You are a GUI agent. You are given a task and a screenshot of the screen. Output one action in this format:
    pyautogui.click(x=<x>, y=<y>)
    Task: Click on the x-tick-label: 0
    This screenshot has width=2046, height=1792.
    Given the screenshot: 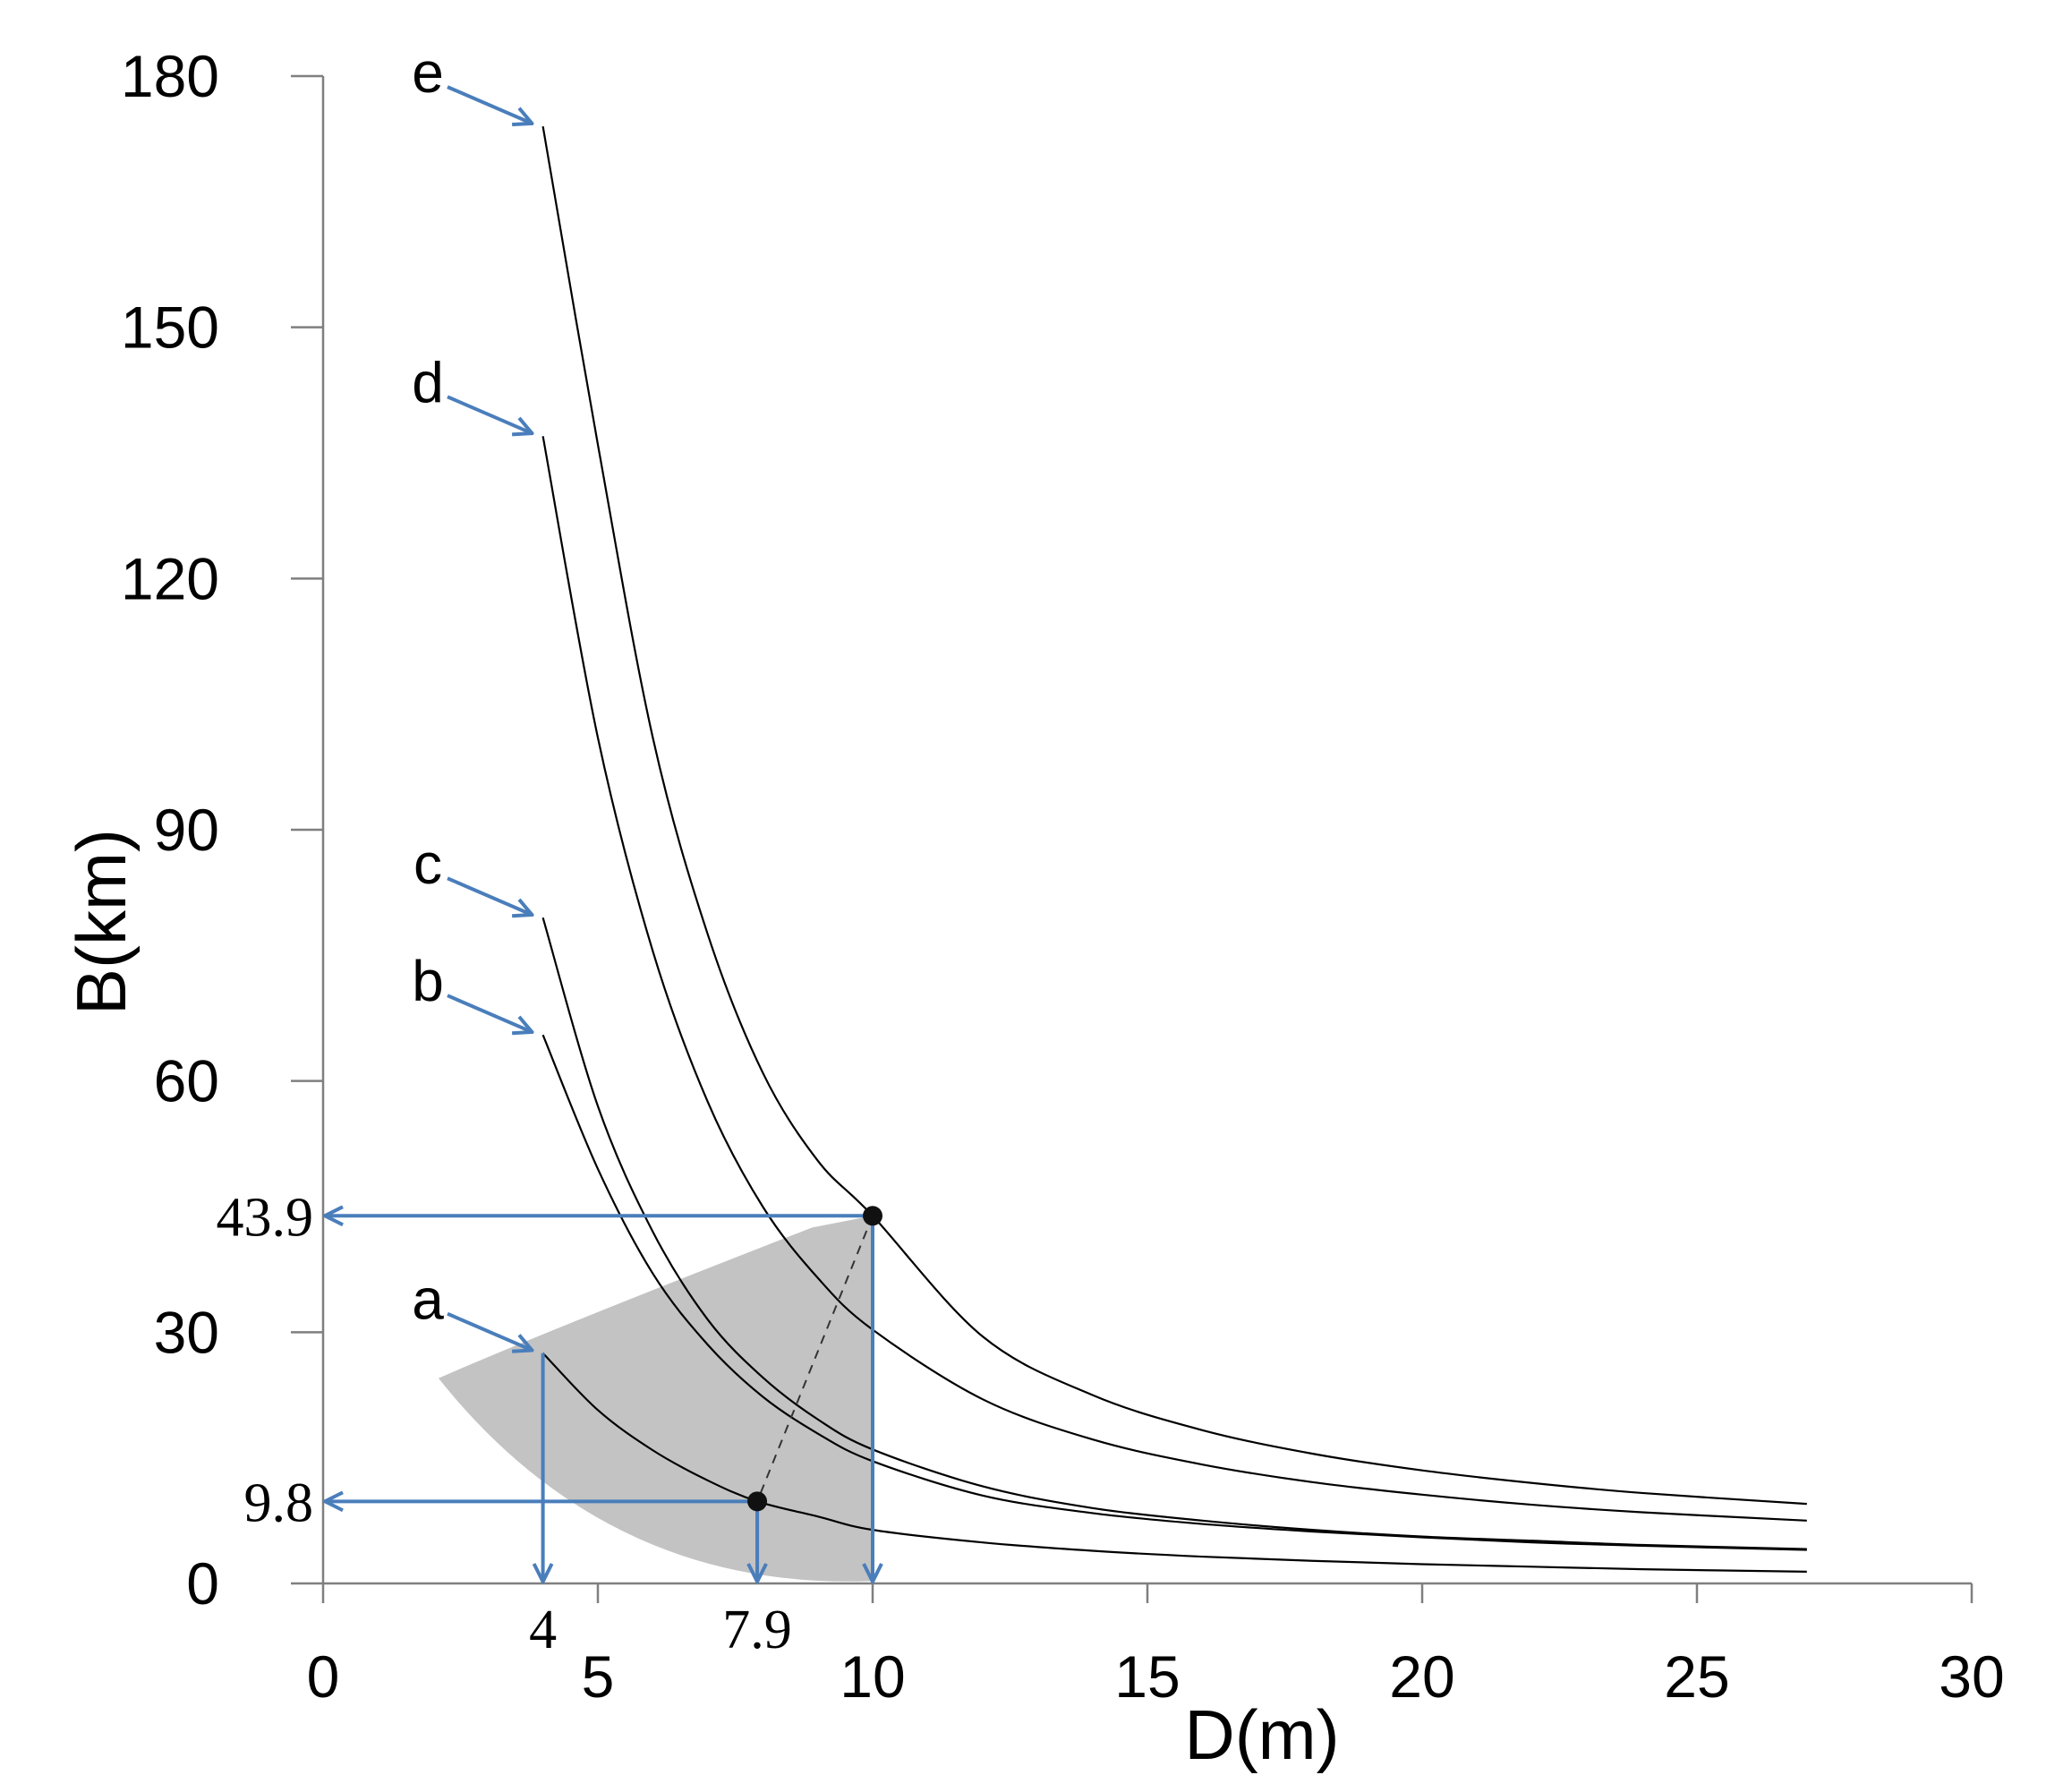 What is the action you would take?
    pyautogui.click(x=323, y=1676)
    